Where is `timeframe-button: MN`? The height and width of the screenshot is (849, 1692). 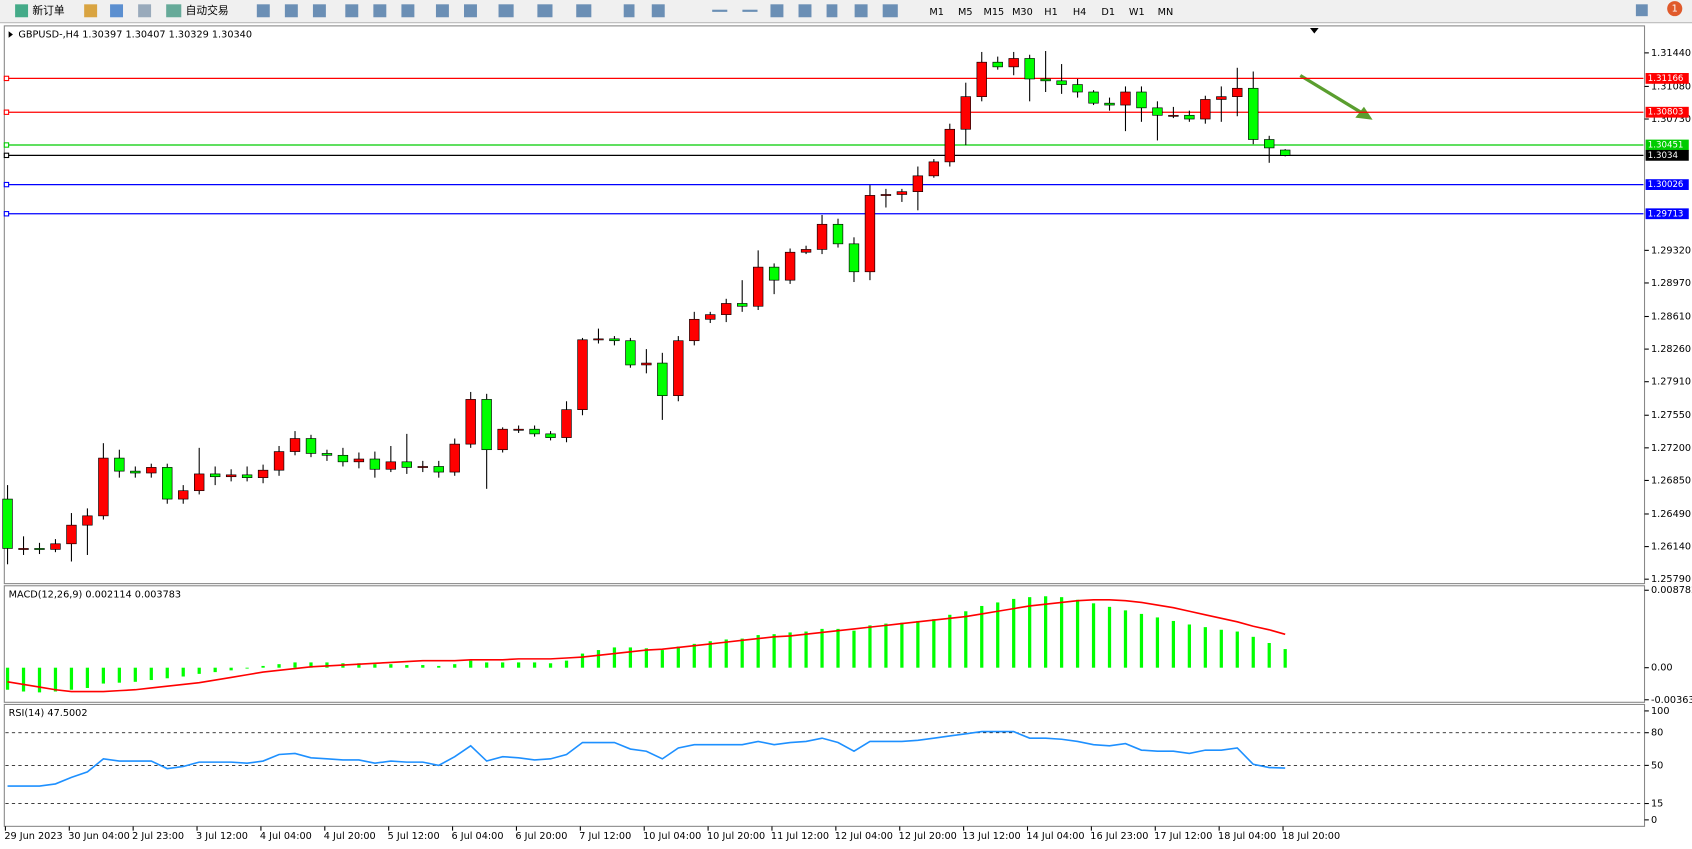
timeframe-button: MN is located at coordinates (1166, 12).